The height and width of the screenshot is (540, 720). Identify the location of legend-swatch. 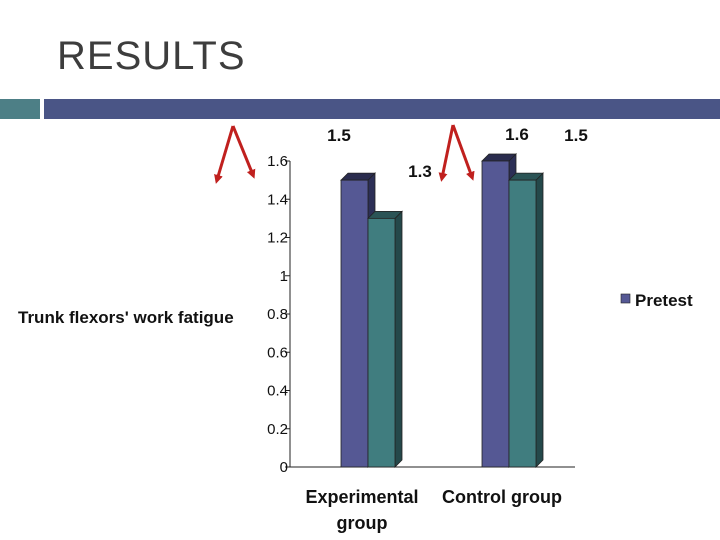
(625, 298).